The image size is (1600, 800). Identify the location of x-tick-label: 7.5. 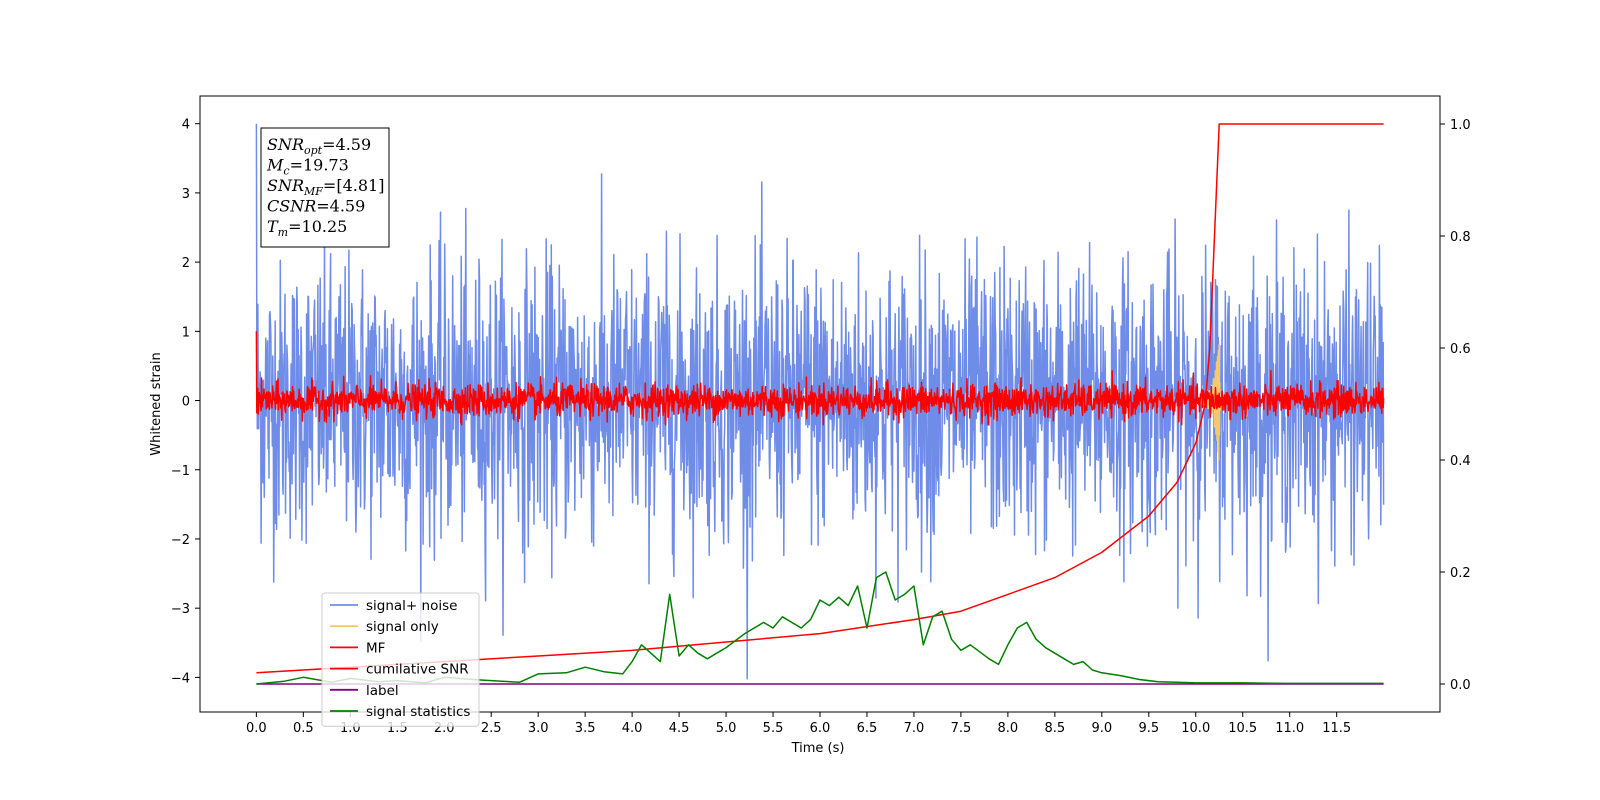
(961, 728).